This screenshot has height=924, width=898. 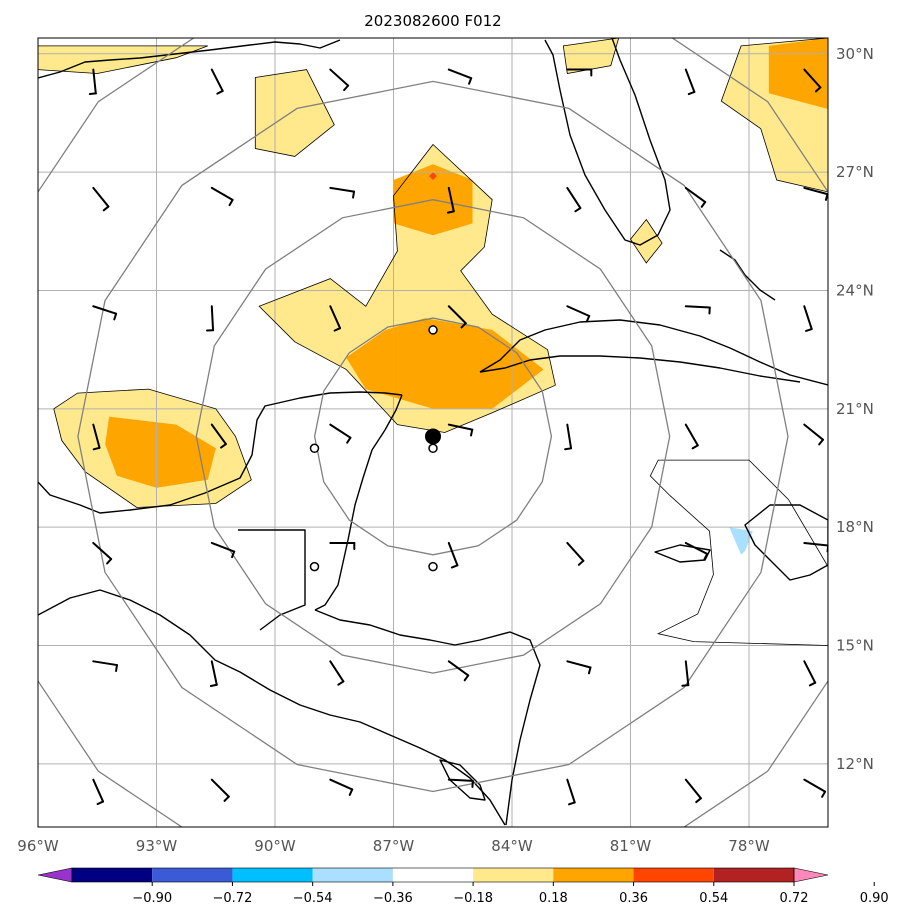 What do you see at coordinates (653, 352) in the screenshot?
I see `cuba` at bounding box center [653, 352].